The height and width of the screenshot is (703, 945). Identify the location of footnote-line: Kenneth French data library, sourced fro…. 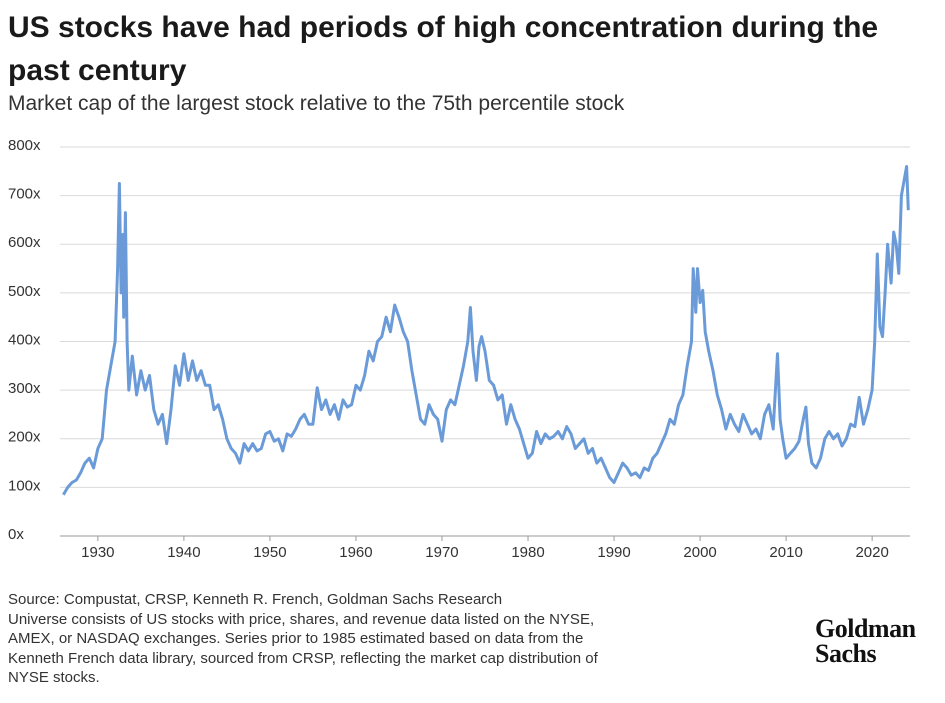
(303, 658).